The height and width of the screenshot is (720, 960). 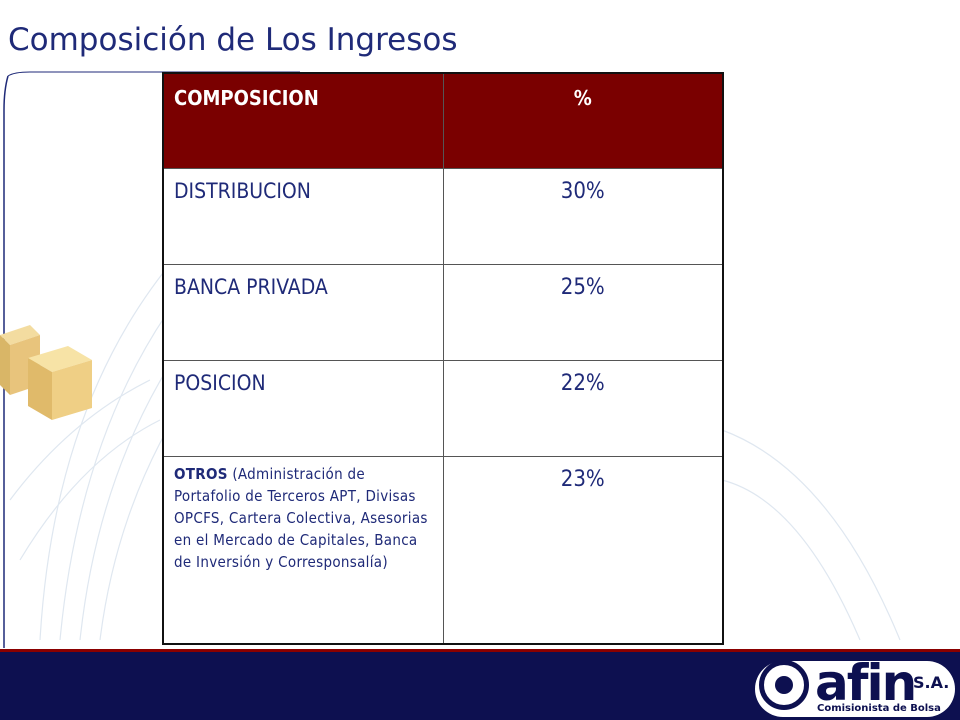 What do you see at coordinates (583, 120) in the screenshot?
I see `header-percent: %` at bounding box center [583, 120].